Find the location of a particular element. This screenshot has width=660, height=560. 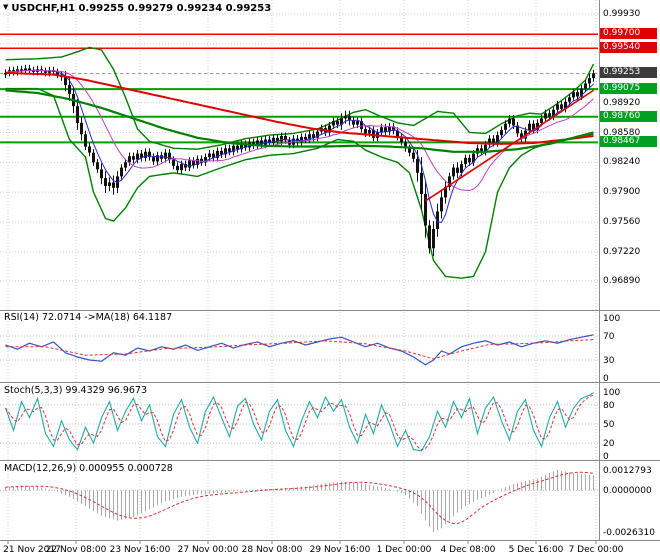

price-line-label-red: 0.99540 is located at coordinates (628, 48).